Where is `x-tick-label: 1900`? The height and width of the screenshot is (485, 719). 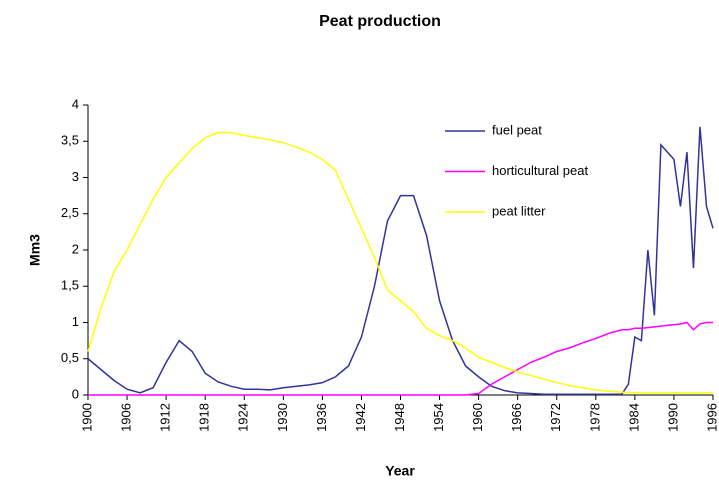
x-tick-label: 1900 is located at coordinates (86, 417).